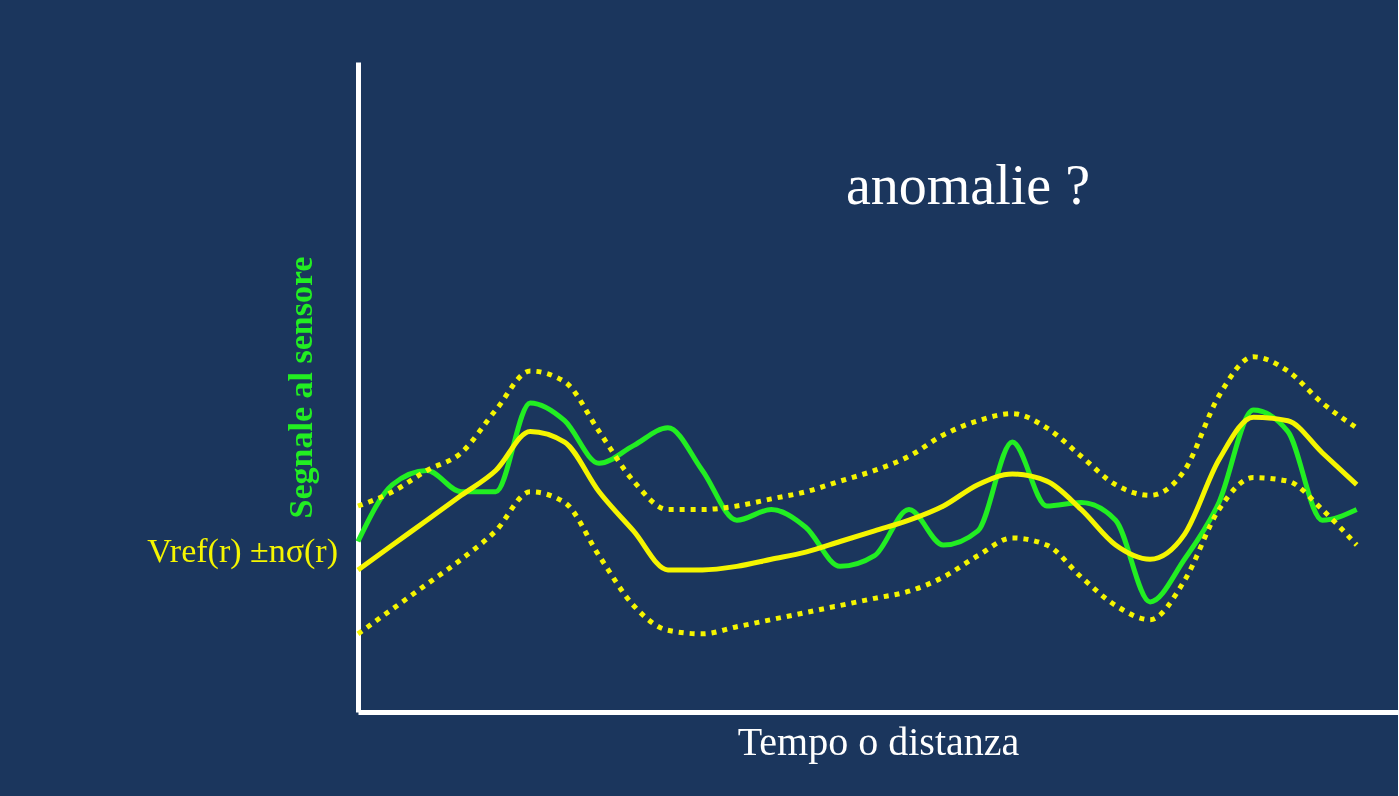 This screenshot has width=1399, height=796. Describe the element at coordinates (878, 741) in the screenshot. I see `x-axis-title: Tempo o distanza` at that location.